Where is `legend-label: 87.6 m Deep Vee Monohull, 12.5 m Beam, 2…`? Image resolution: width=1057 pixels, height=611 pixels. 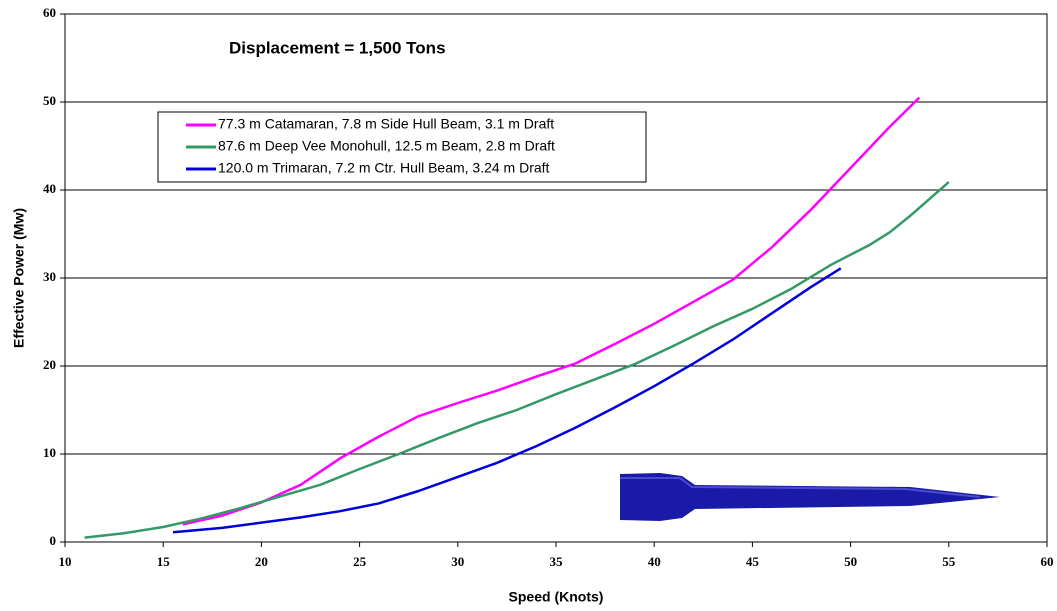 legend-label: 87.6 m Deep Vee Monohull, 12.5 m Beam, 2… is located at coordinates (386, 146).